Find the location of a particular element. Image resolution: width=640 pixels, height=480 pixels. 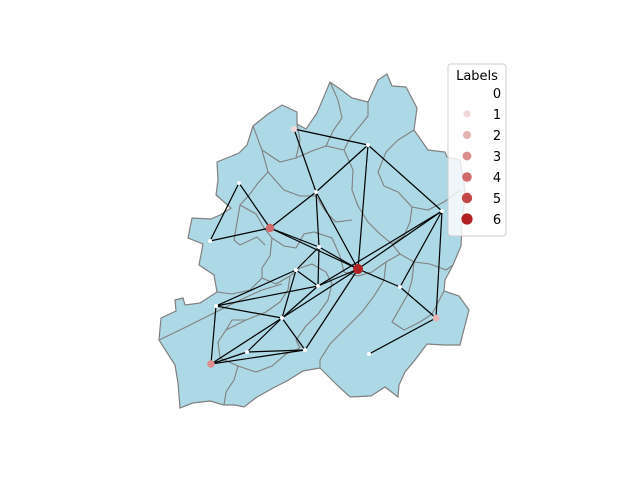

legend-label: 3 is located at coordinates (497, 157).